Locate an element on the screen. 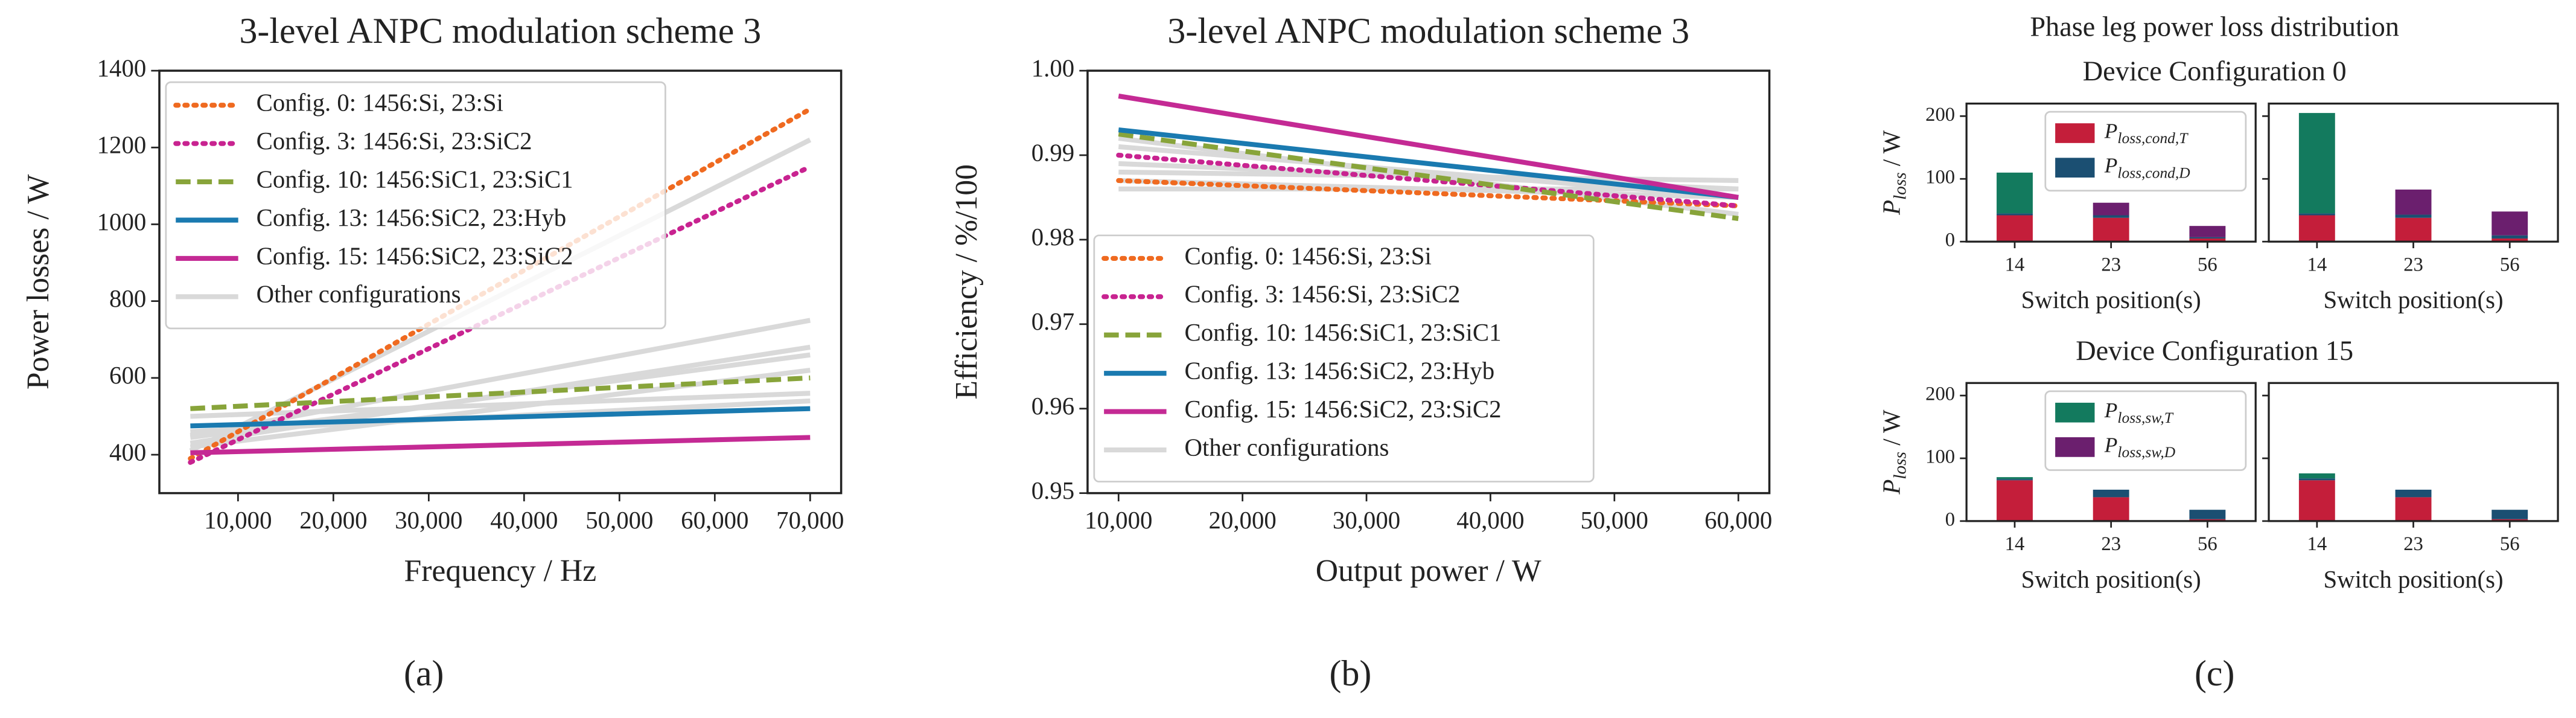 Image resolution: width=2576 pixels, height=718 pixels. legend-label: Ploss,cond,T is located at coordinates (2146, 133).